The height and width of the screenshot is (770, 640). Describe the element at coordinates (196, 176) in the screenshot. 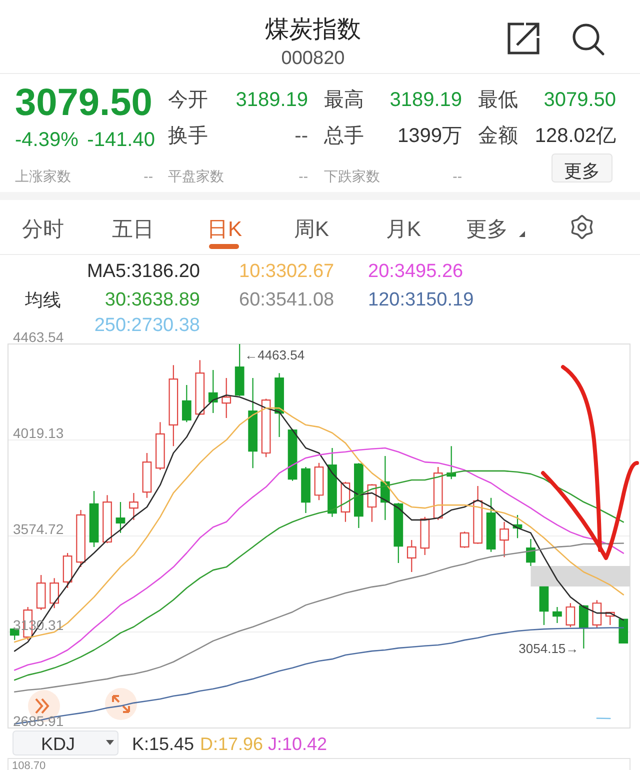

I see `text: 平盘家数` at that location.